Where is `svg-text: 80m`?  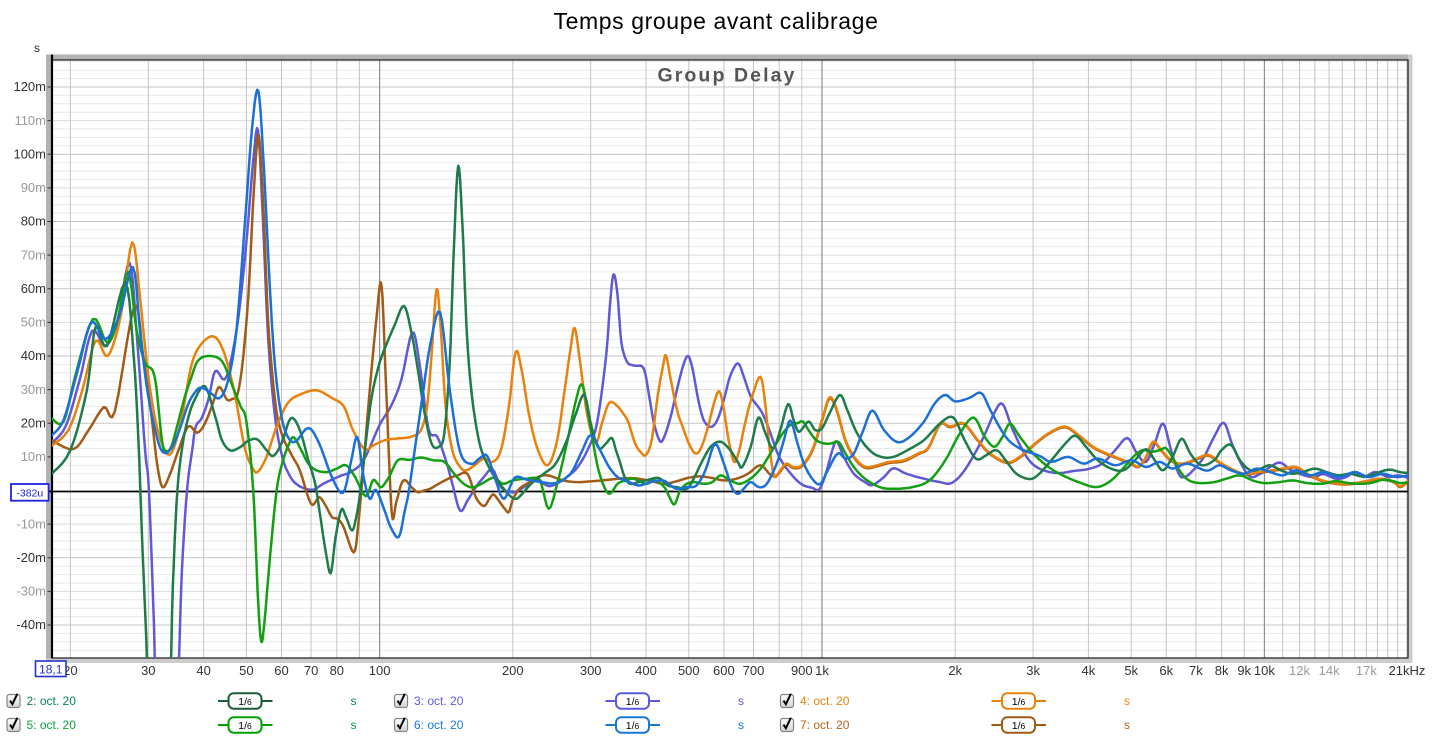 svg-text: 80m is located at coordinates (33, 221).